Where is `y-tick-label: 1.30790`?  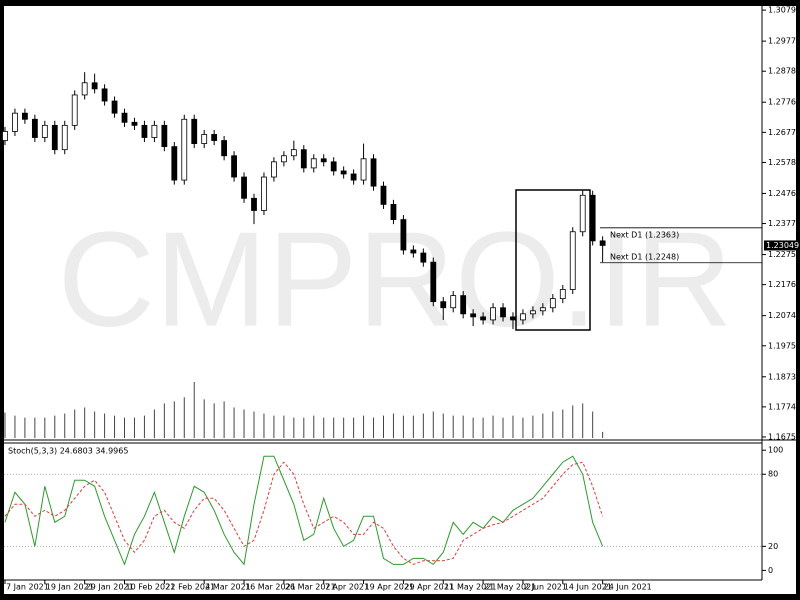
y-tick-label: 1.30790 is located at coordinates (784, 10).